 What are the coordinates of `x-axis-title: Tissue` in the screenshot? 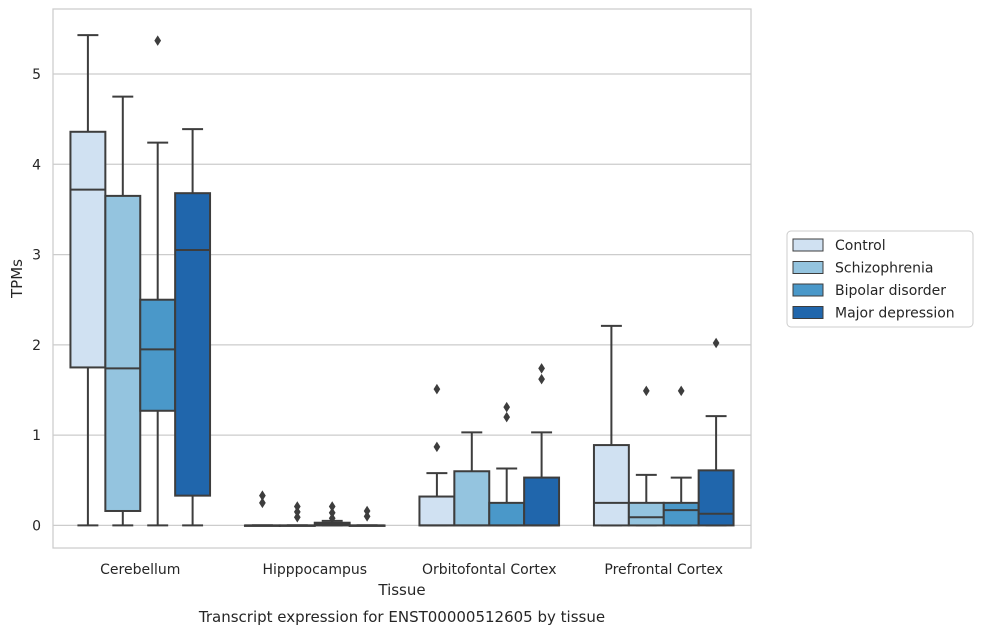 It's located at (401, 590).